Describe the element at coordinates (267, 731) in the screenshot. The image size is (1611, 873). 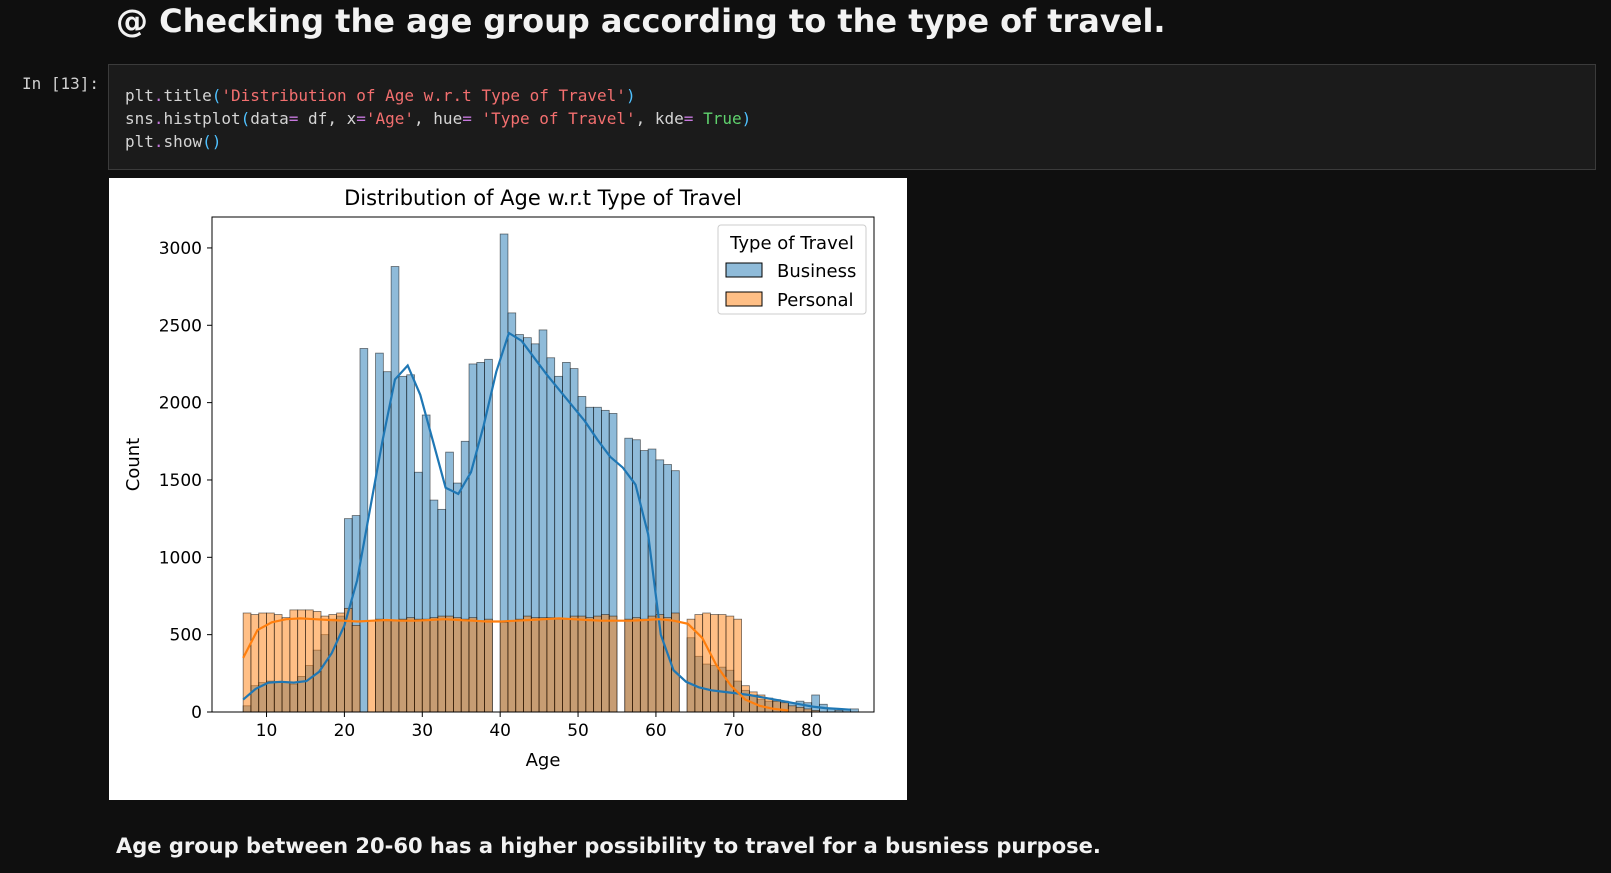
I see `x-tick-label: 10` at that location.